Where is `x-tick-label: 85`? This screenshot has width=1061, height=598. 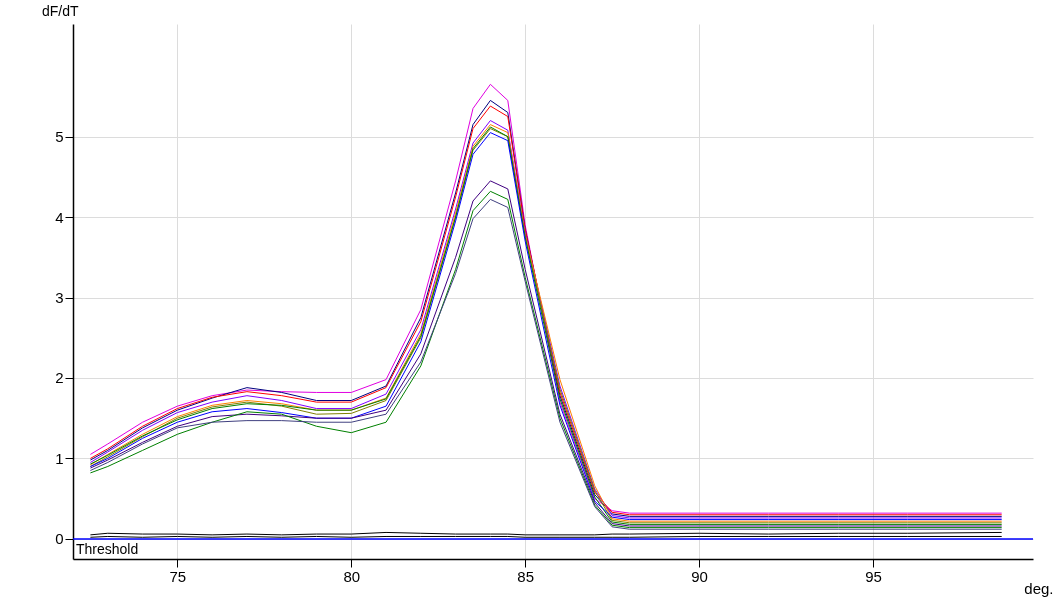
x-tick-label: 85 is located at coordinates (526, 576).